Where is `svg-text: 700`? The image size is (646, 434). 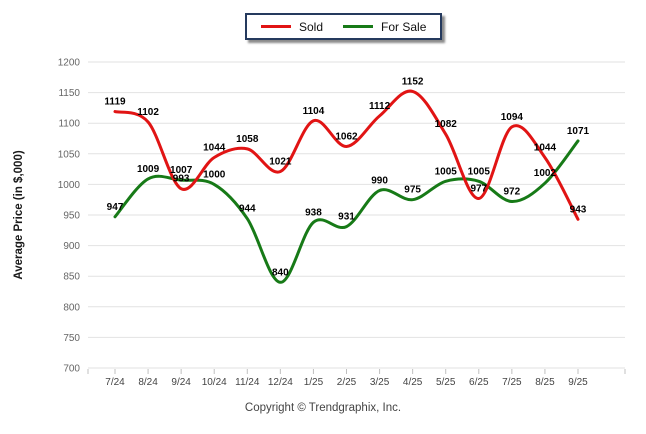 svg-text: 700 is located at coordinates (71, 369).